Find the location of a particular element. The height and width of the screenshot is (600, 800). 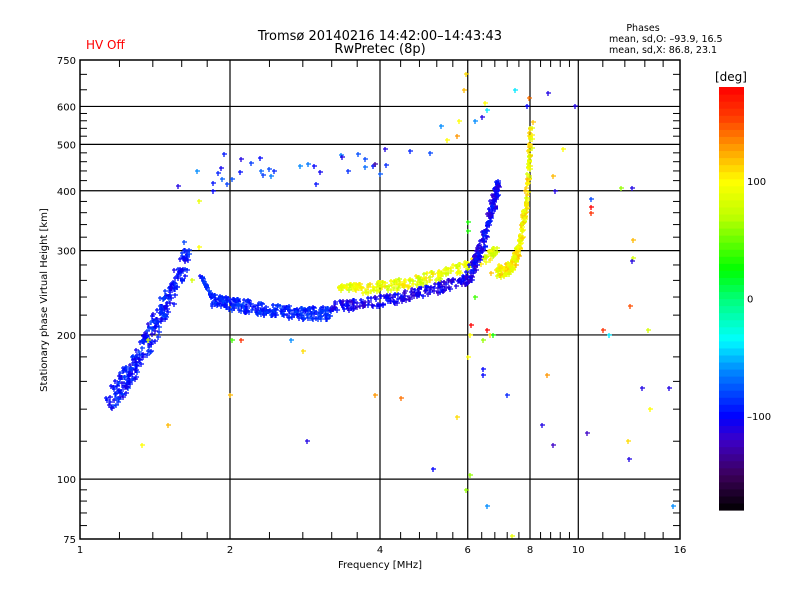

colorbar-tick-labels: 100 0 –100 is located at coordinates (759, 300).